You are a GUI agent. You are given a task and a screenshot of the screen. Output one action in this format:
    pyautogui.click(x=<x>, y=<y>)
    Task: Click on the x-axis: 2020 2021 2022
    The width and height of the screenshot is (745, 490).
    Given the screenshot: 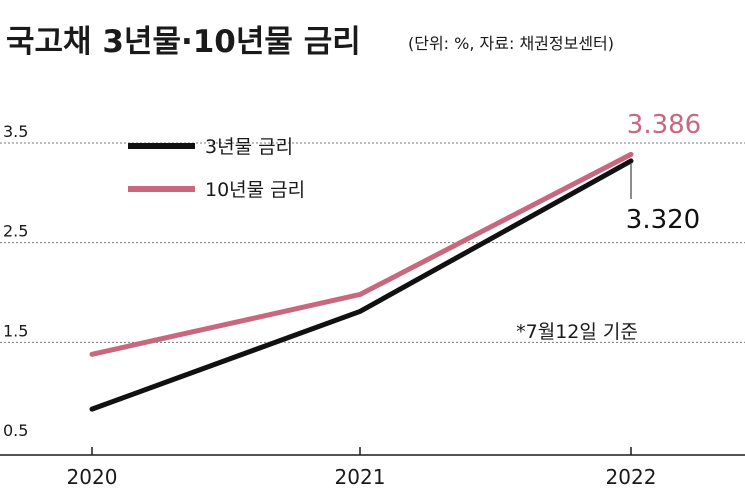 What is the action you would take?
    pyautogui.click(x=372, y=468)
    